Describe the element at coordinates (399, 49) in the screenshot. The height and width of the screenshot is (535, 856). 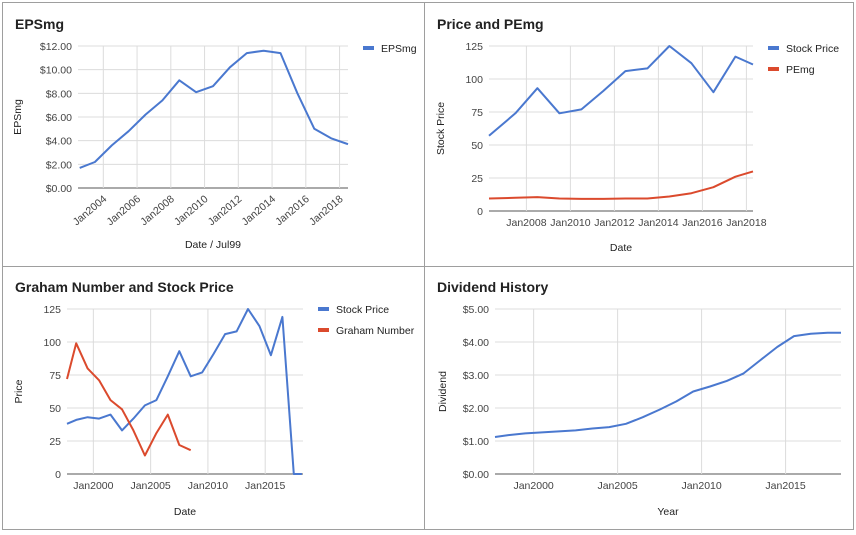
I see `legend-label: EPSmg` at that location.